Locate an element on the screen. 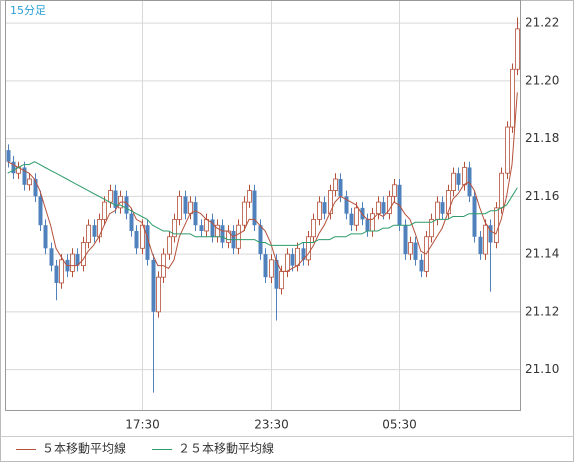  legend-label: ５本移動平均線 is located at coordinates (84, 448).